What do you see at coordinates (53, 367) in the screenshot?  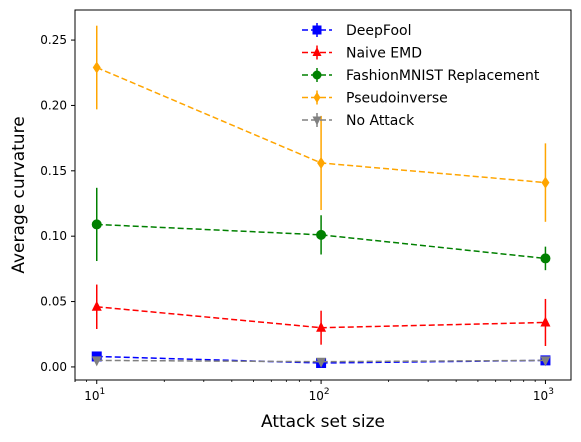 I see `y-tick-label: 0.00` at bounding box center [53, 367].